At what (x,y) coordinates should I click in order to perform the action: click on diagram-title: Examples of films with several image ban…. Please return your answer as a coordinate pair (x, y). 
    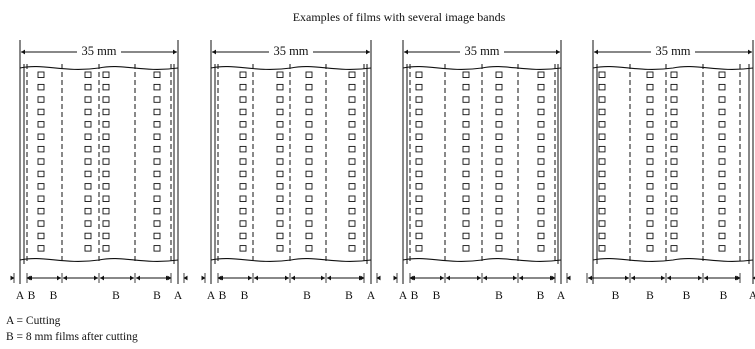
    Looking at the image, I should click on (399, 17).